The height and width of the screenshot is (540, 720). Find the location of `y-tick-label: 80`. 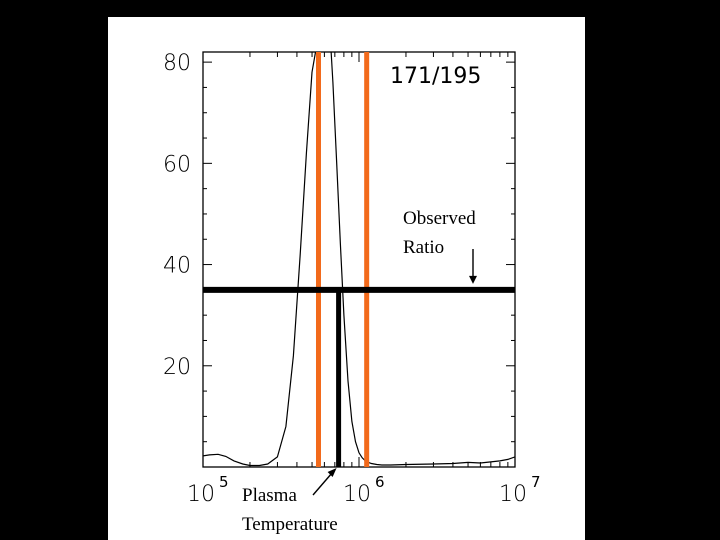

y-tick-label: 80 is located at coordinates (177, 63).